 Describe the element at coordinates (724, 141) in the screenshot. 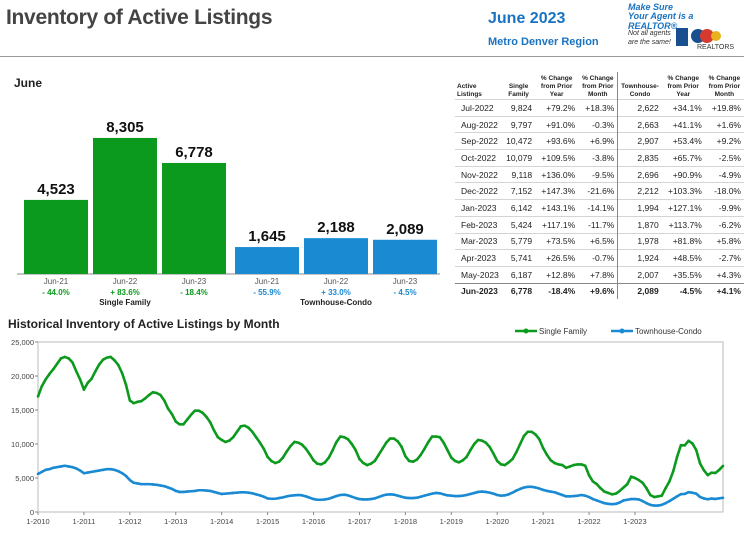

I see `table-cell: +9.2%` at that location.